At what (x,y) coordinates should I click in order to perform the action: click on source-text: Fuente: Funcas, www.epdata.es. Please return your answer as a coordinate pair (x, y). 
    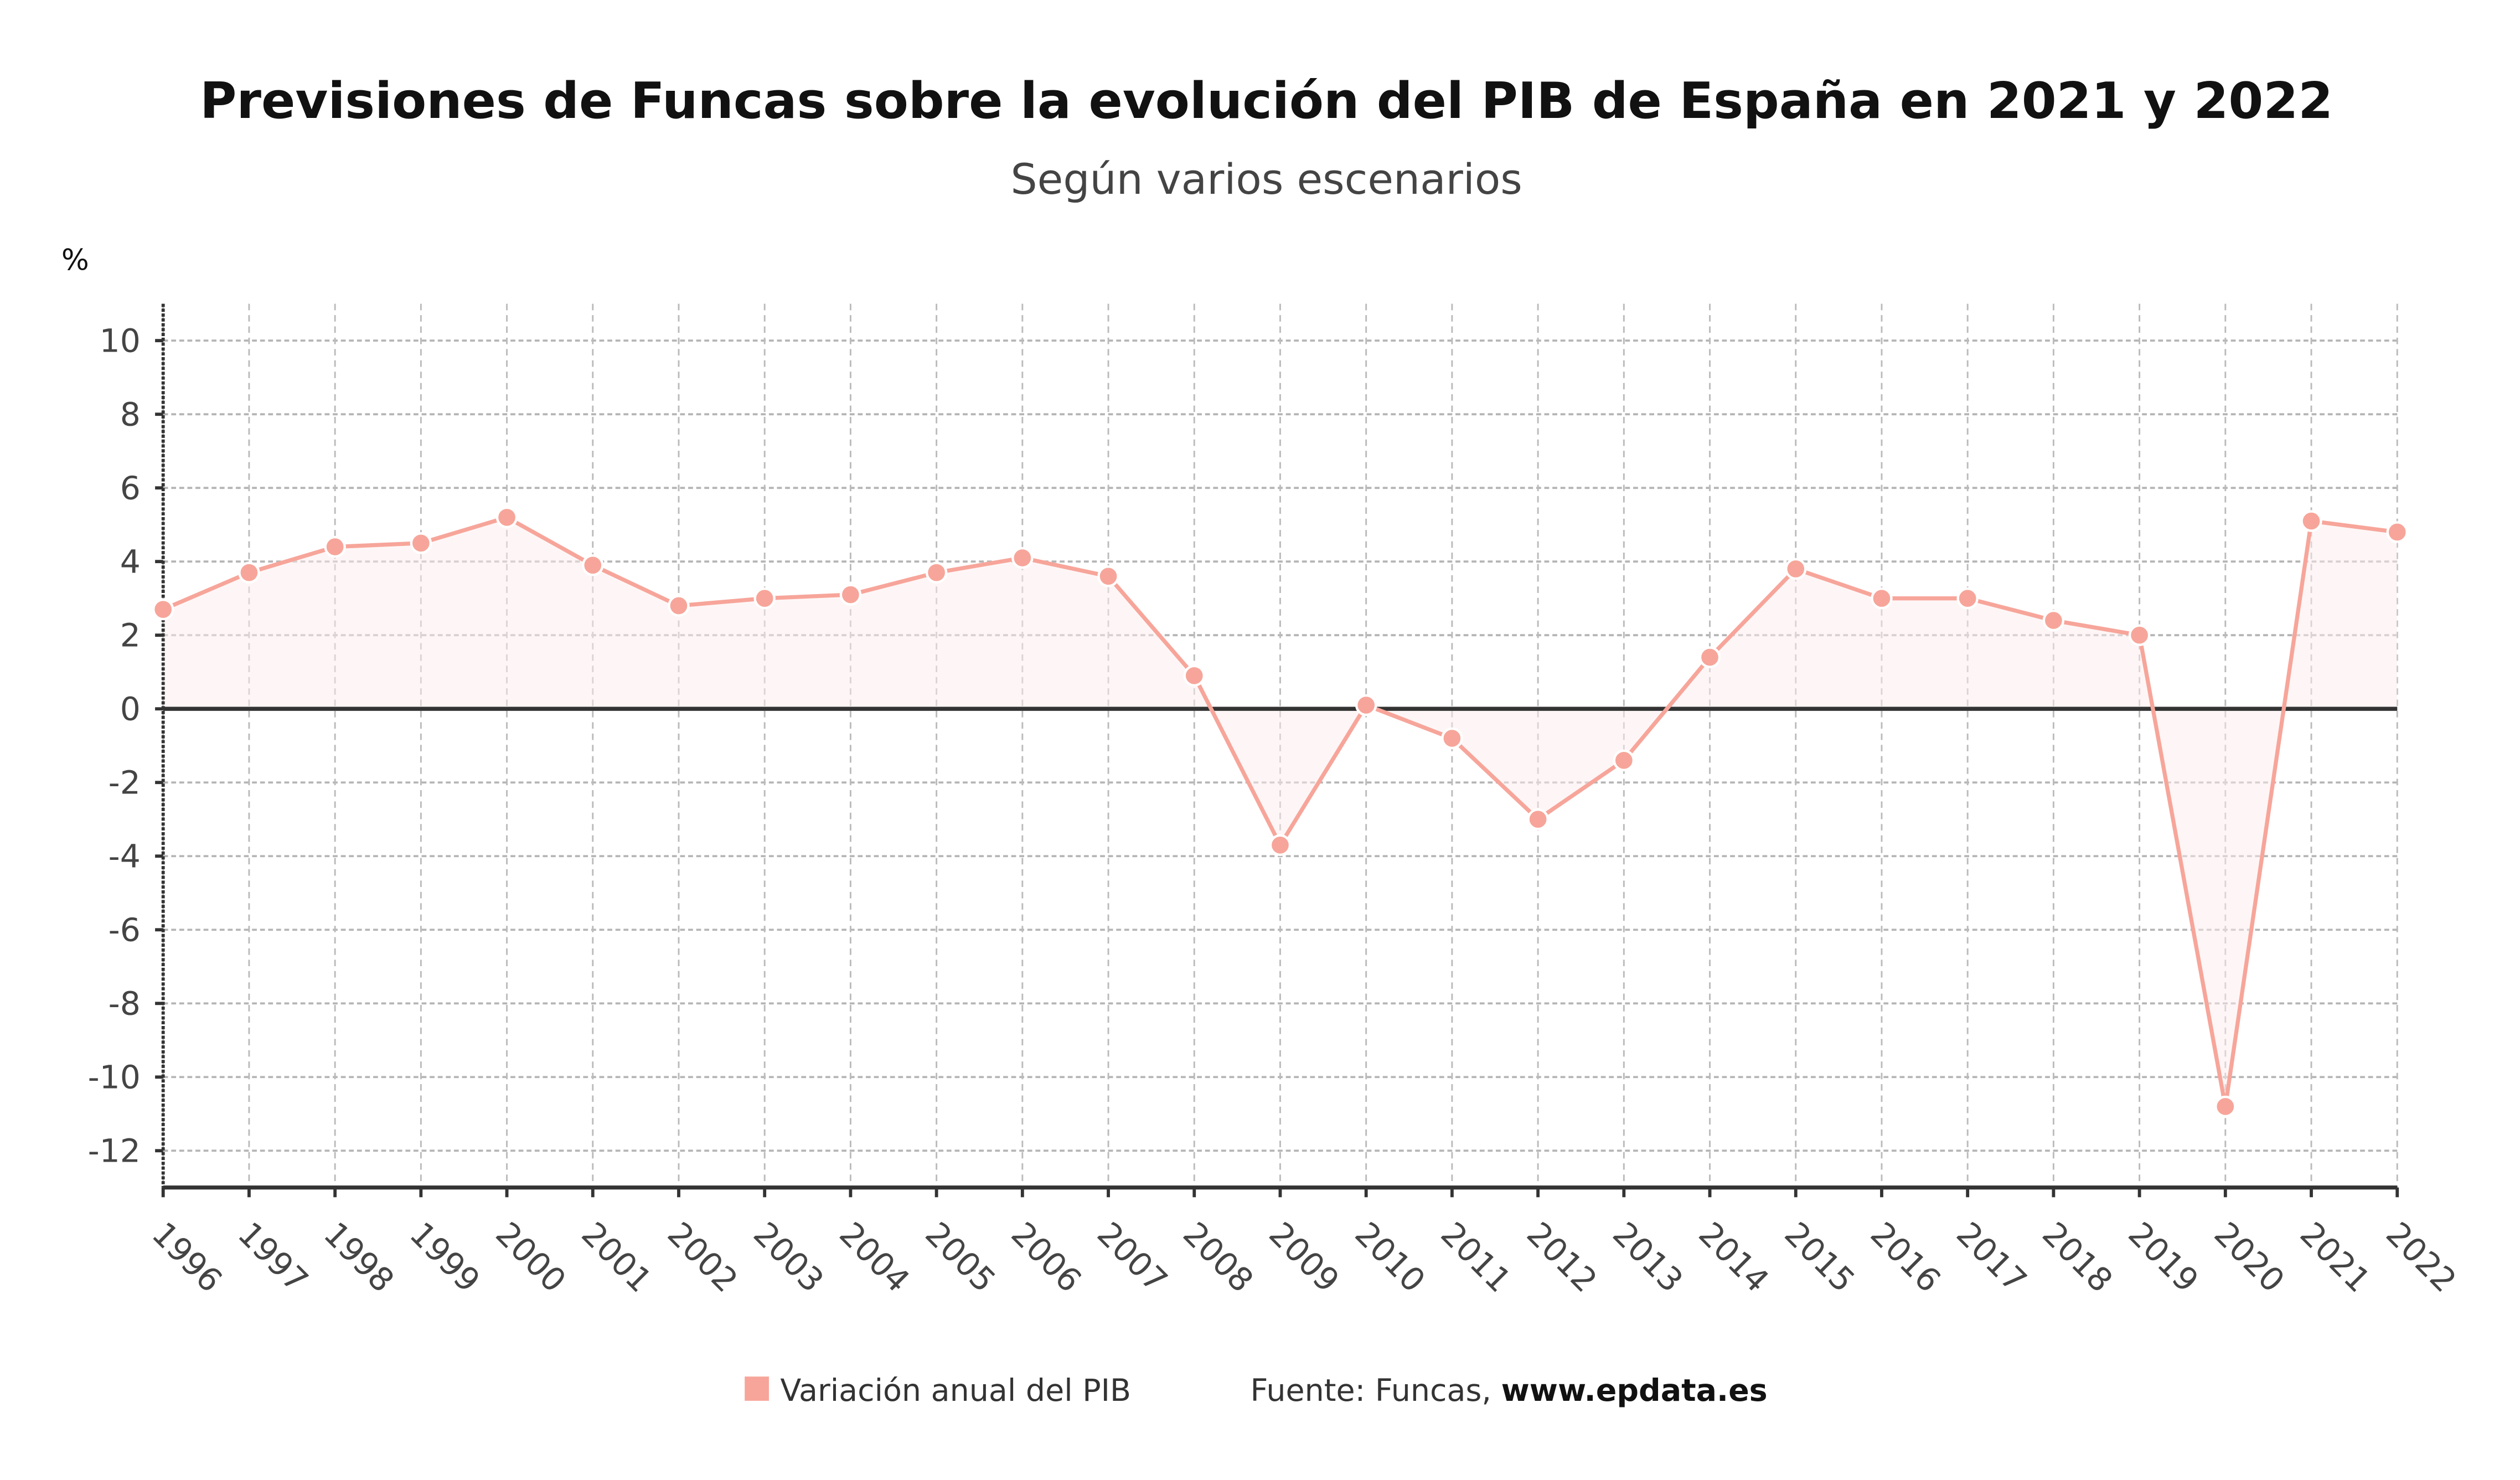
    Looking at the image, I should click on (1508, 1391).